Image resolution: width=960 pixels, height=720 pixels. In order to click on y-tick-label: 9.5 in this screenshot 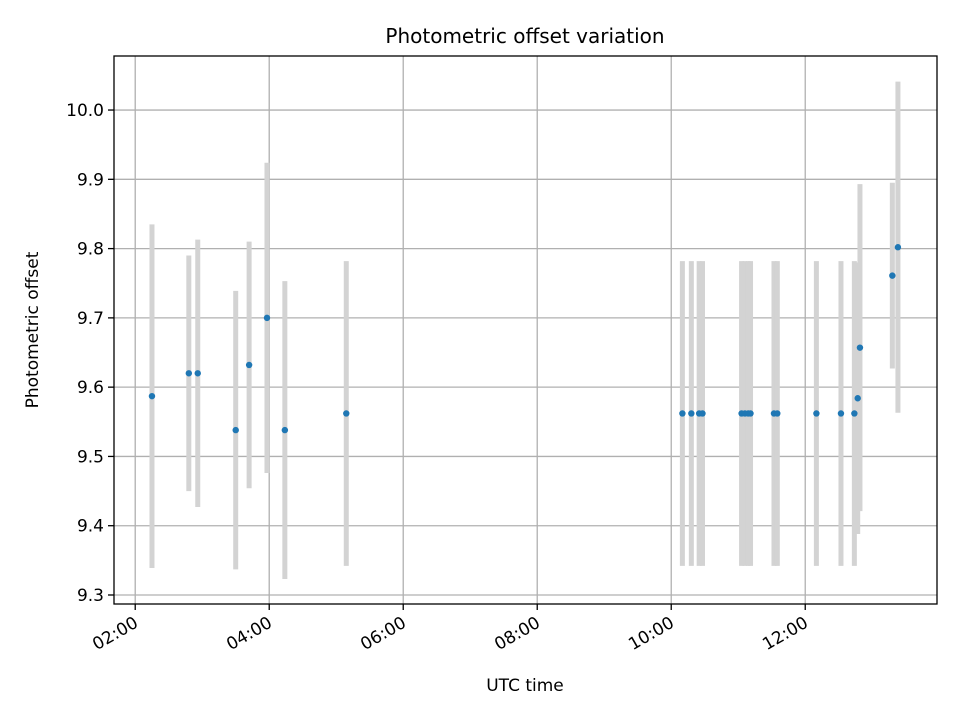, I will do `click(90, 457)`.